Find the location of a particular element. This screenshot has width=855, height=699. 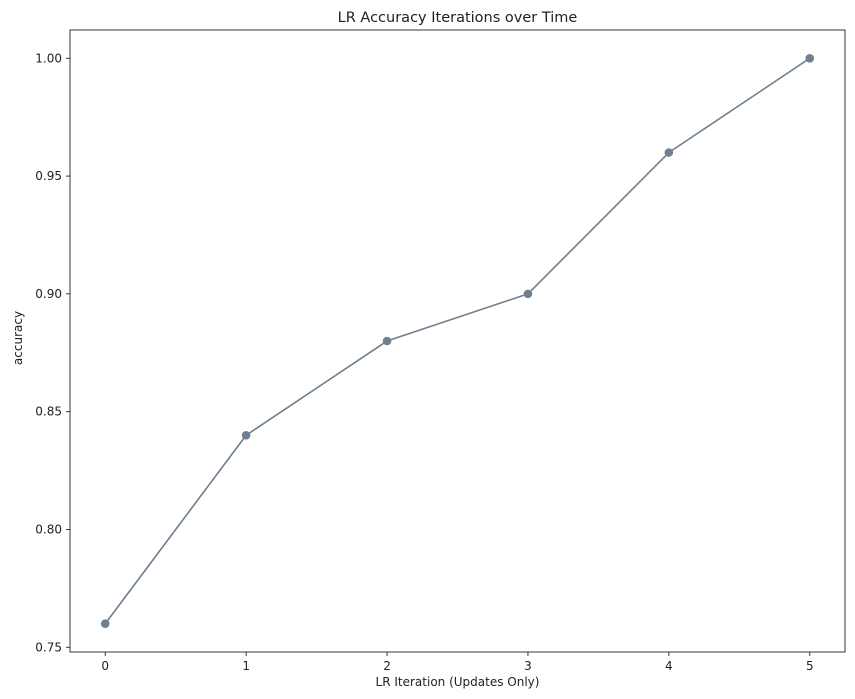

x-axis-title: LR Iteration (Updates Only) is located at coordinates (458, 682).